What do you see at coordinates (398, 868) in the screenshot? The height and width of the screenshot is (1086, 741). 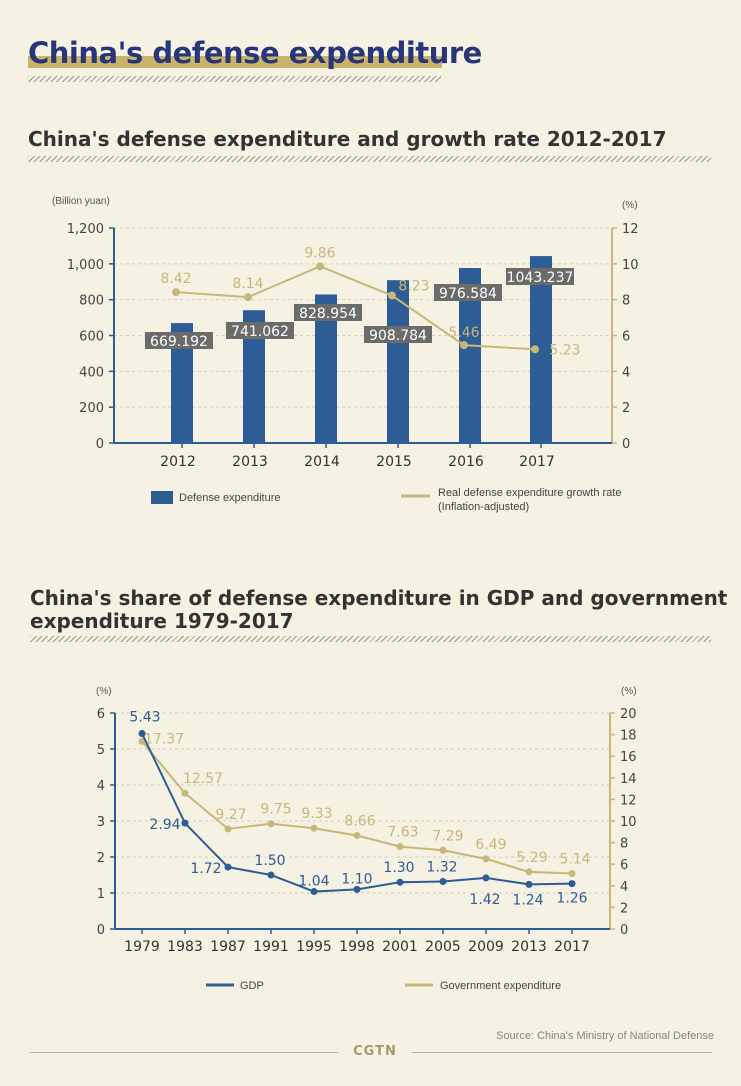 I see `chart2-gdp-label: 1.30` at bounding box center [398, 868].